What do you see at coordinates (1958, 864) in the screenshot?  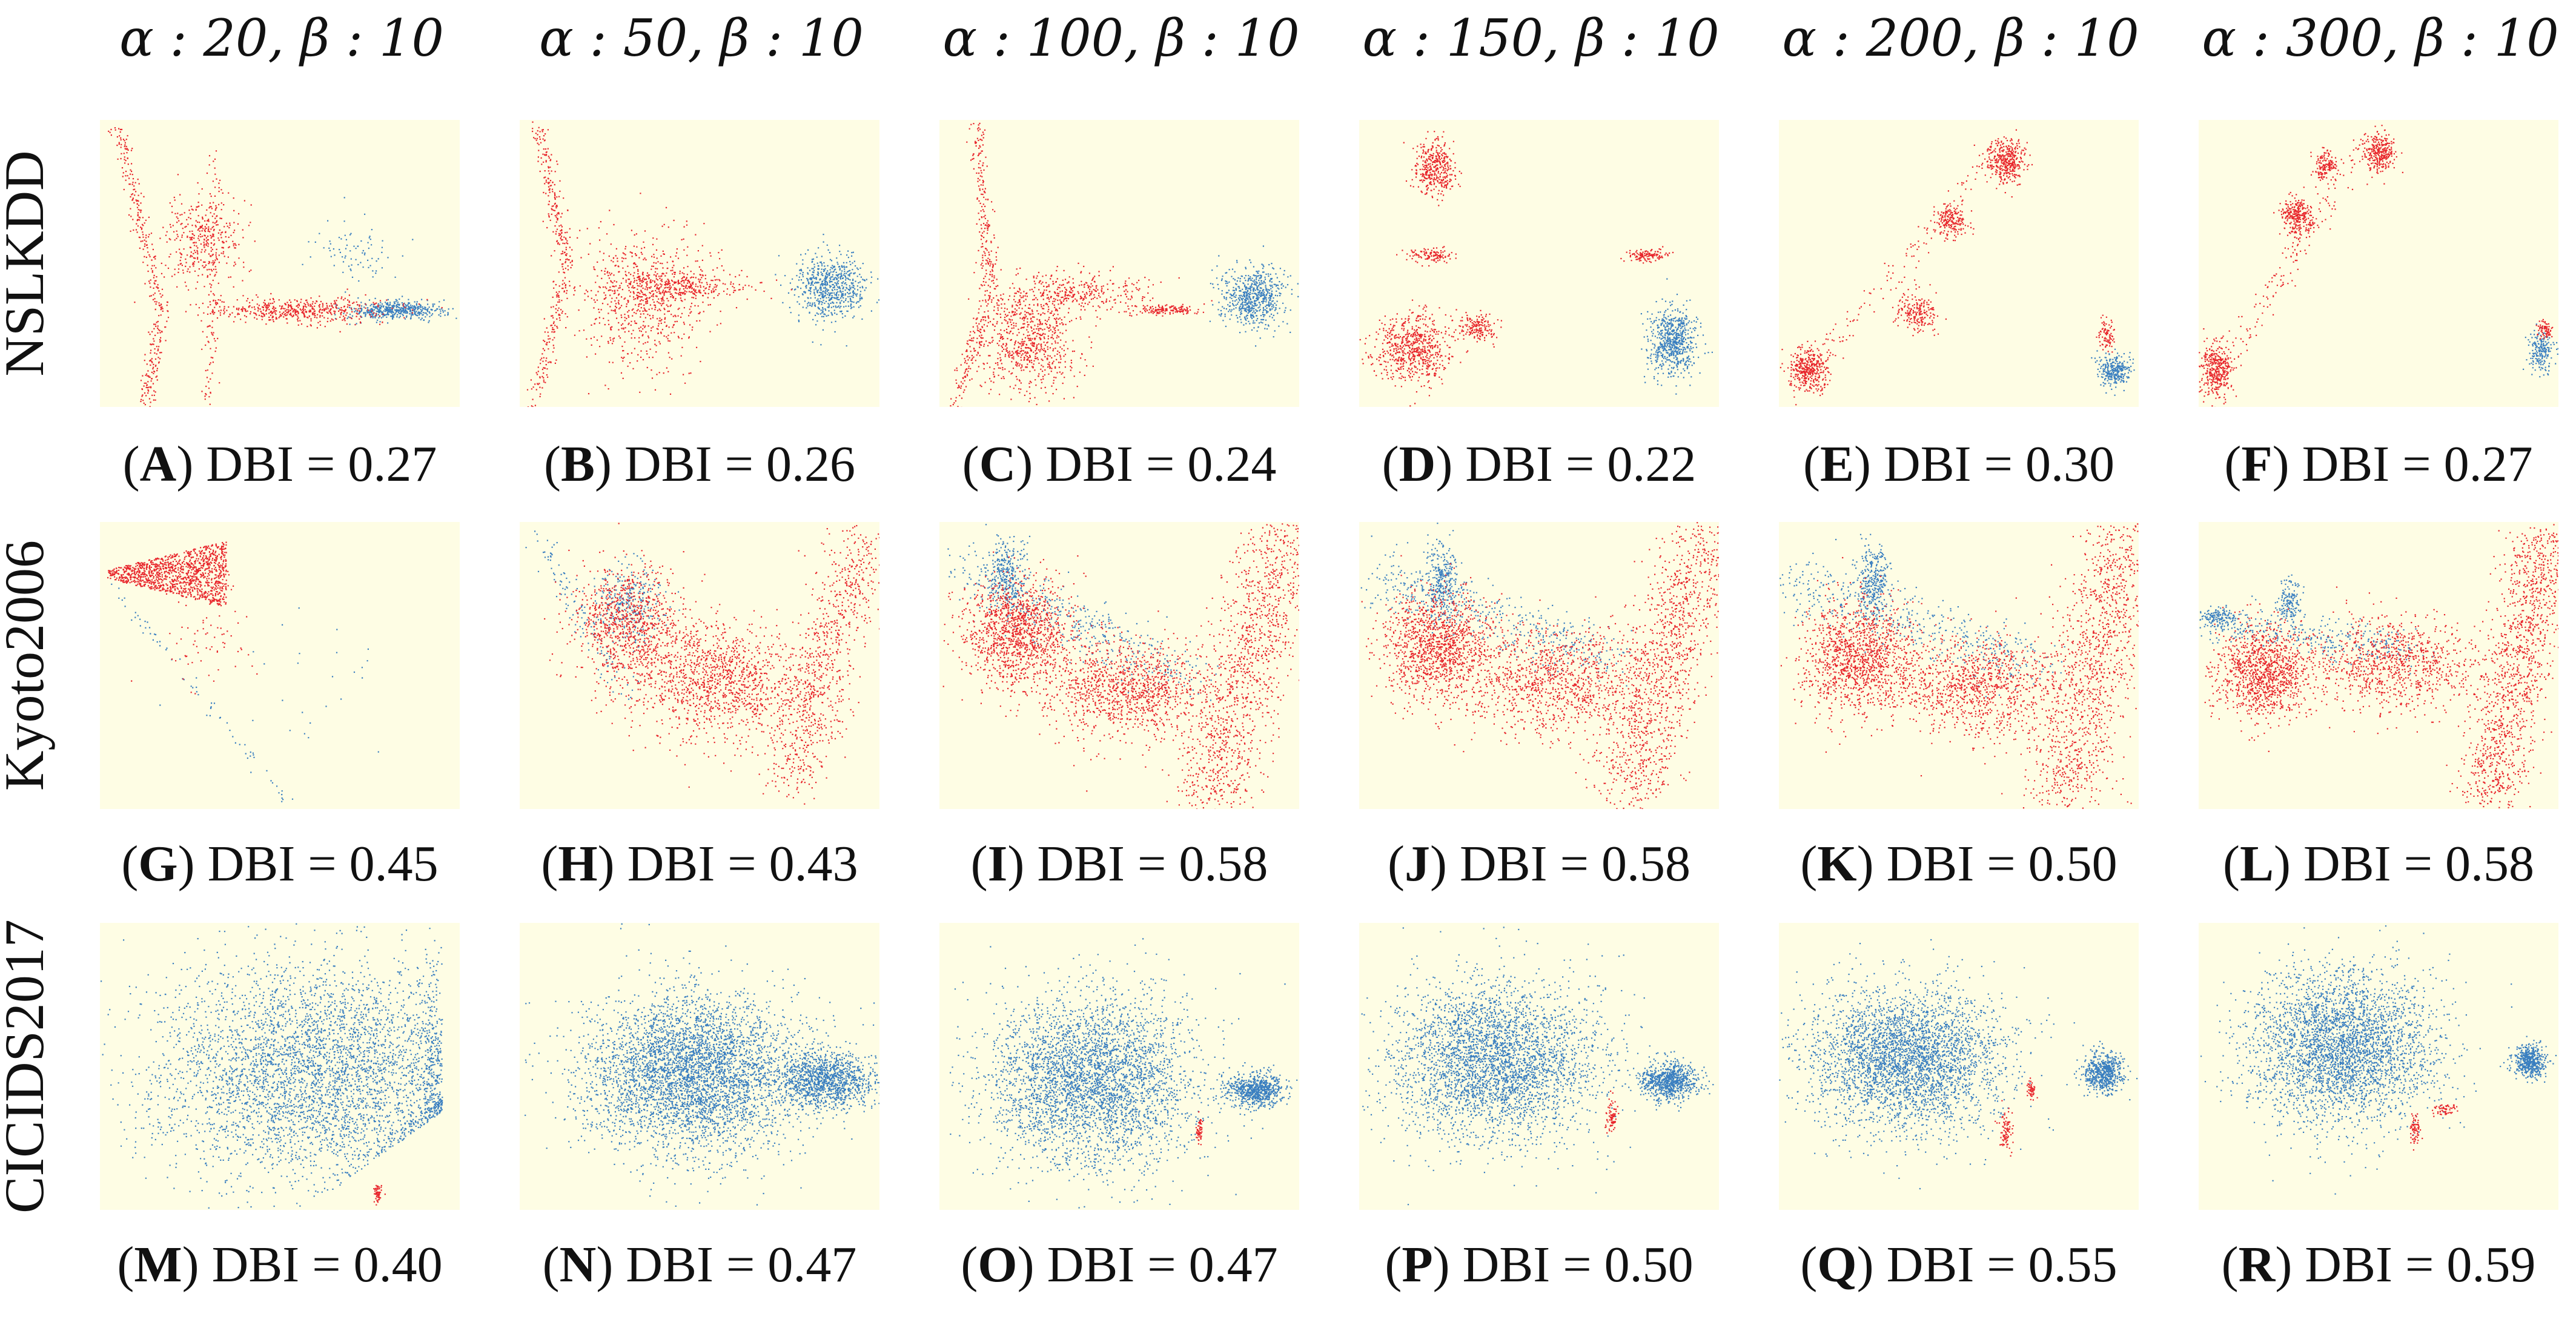 I see `panel-caption: (K) DBI = 0.50` at bounding box center [1958, 864].